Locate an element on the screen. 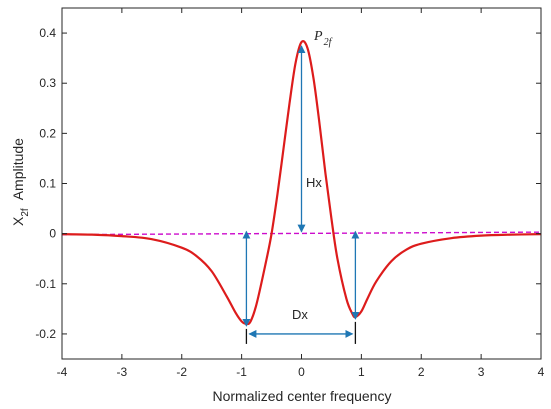  distance-annotation-label: Dx is located at coordinates (300, 314).